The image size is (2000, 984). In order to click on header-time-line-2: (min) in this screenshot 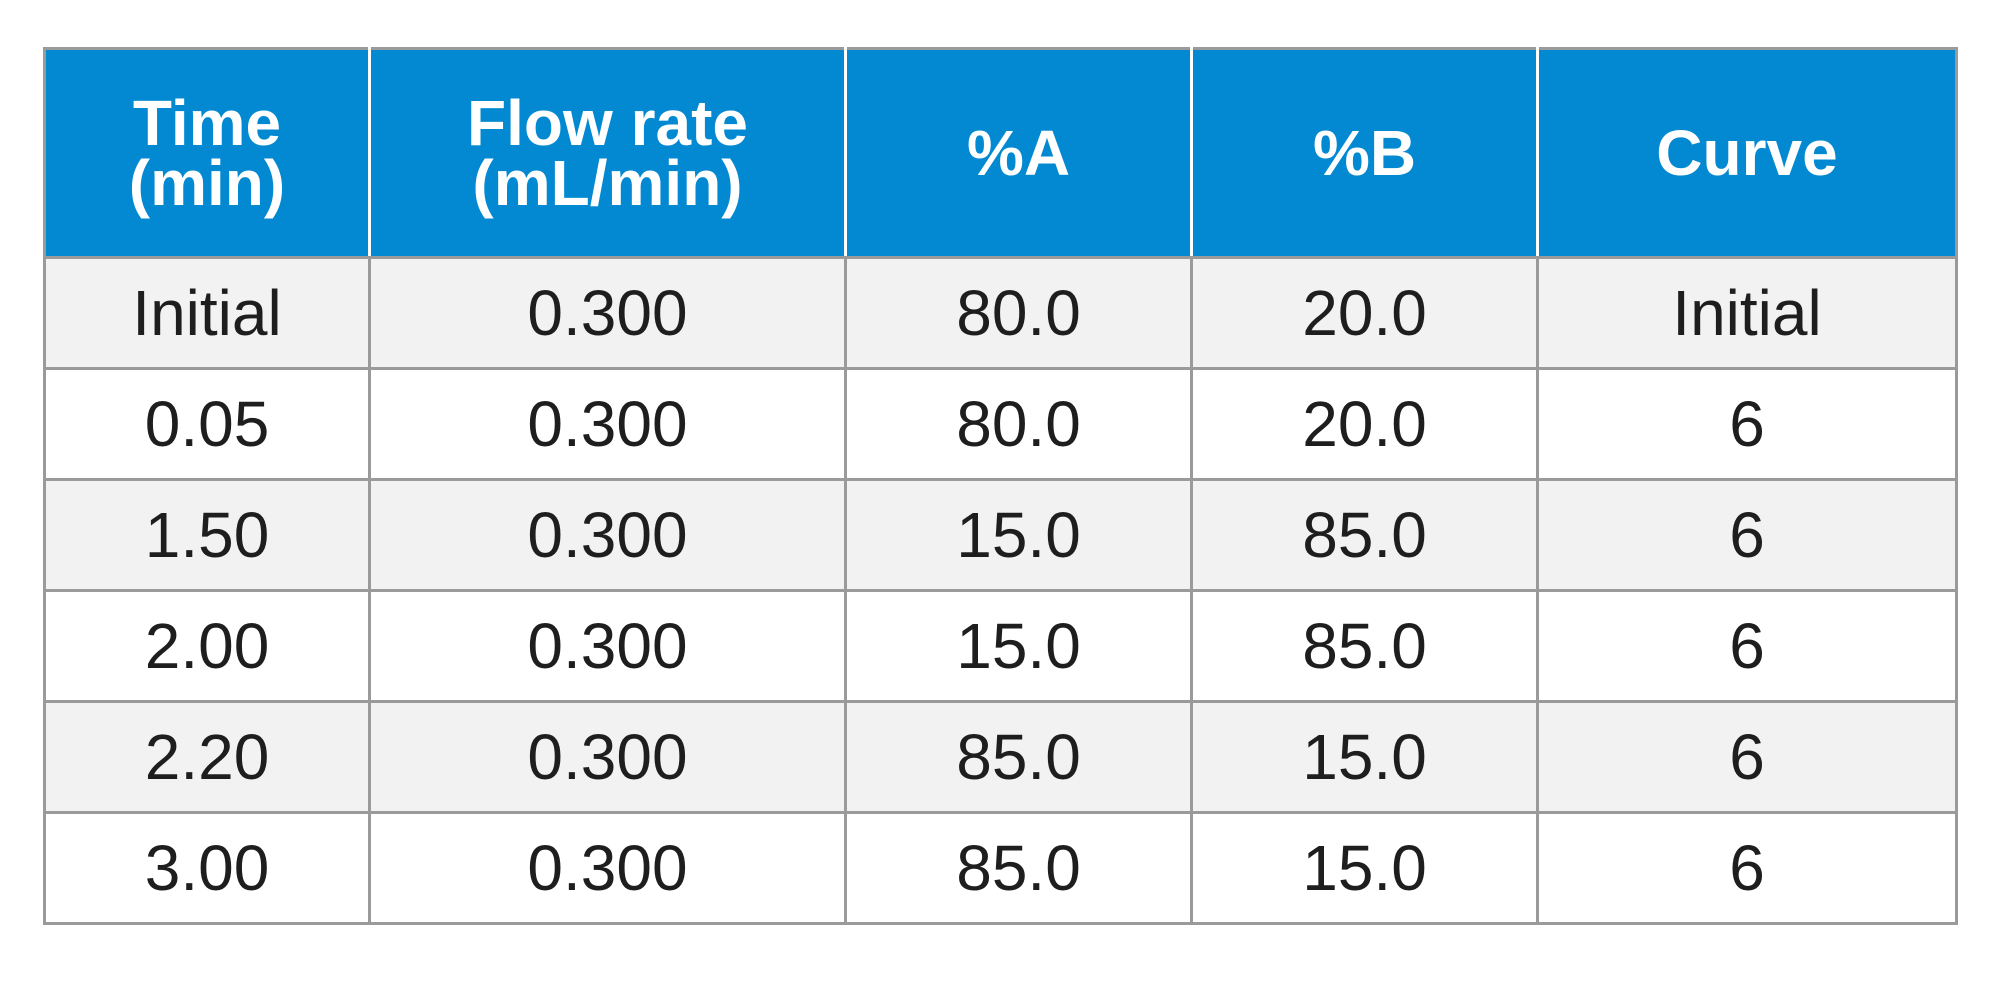, I will do `click(207, 183)`.